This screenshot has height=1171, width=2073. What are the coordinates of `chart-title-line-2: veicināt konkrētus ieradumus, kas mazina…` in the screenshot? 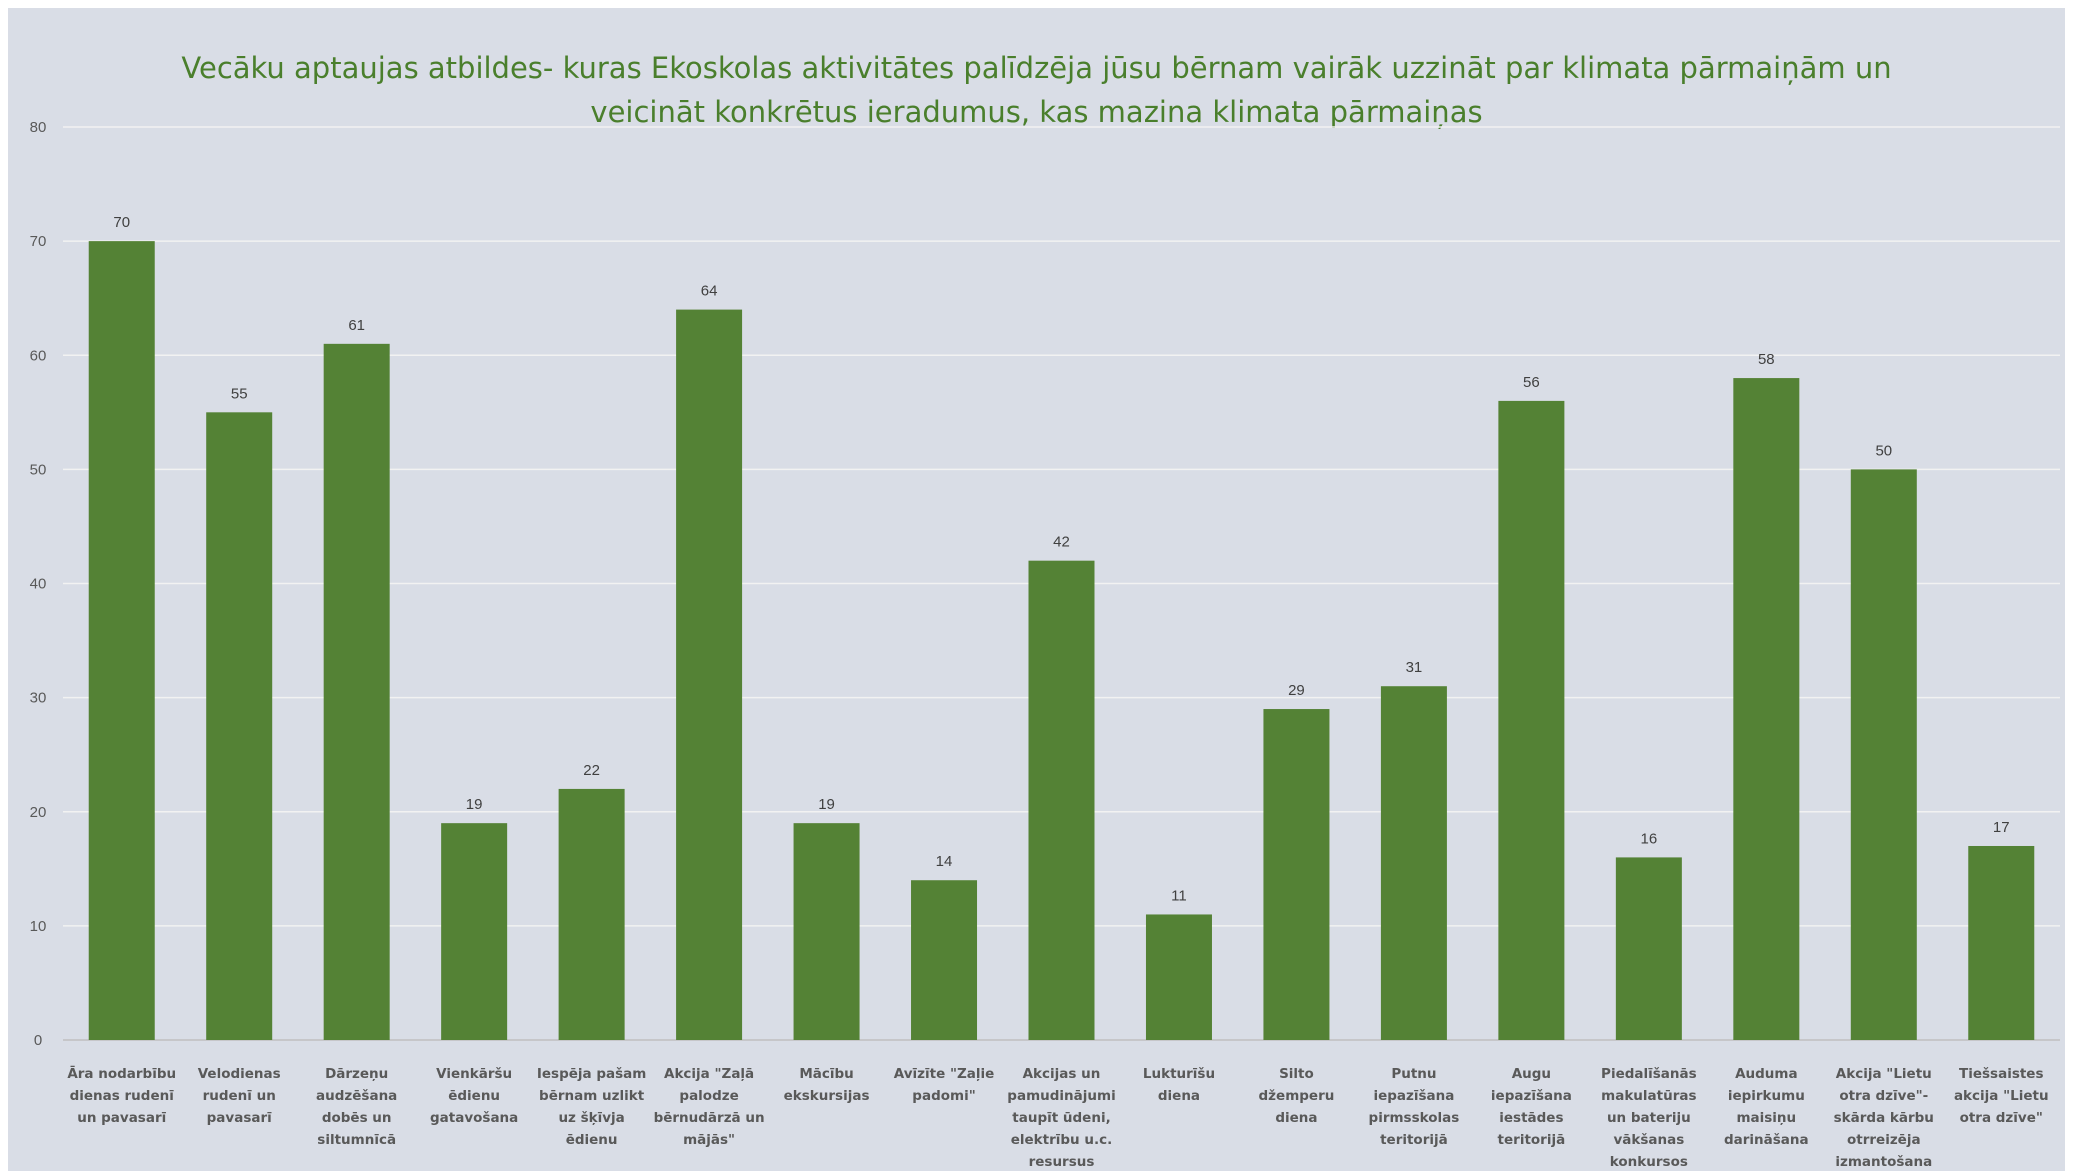 It's located at (1036, 112).